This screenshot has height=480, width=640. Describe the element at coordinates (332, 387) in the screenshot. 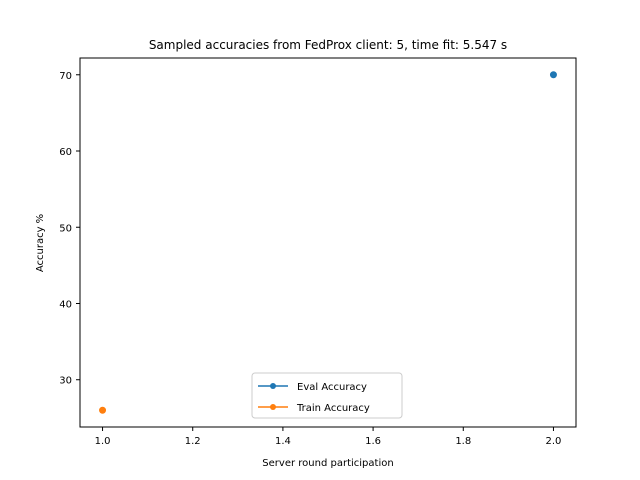

I see `legend-label: Eval Accuracy` at that location.